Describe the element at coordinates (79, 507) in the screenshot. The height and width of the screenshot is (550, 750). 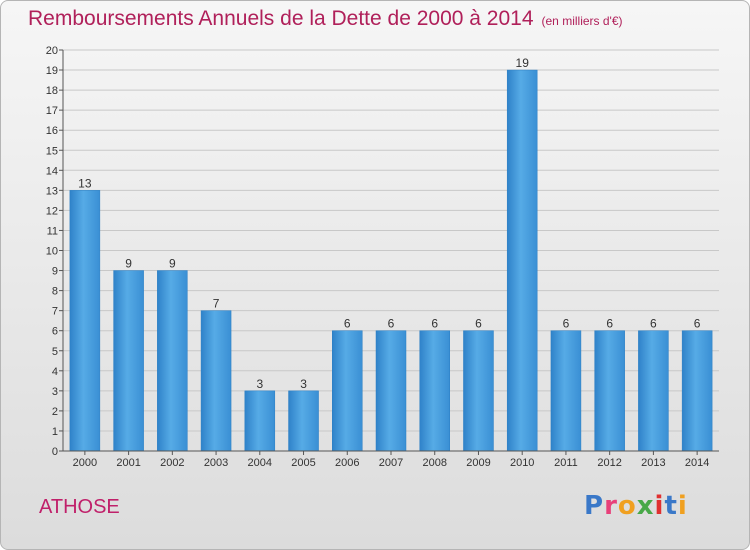
I see `commune-name: ATHOSE` at that location.